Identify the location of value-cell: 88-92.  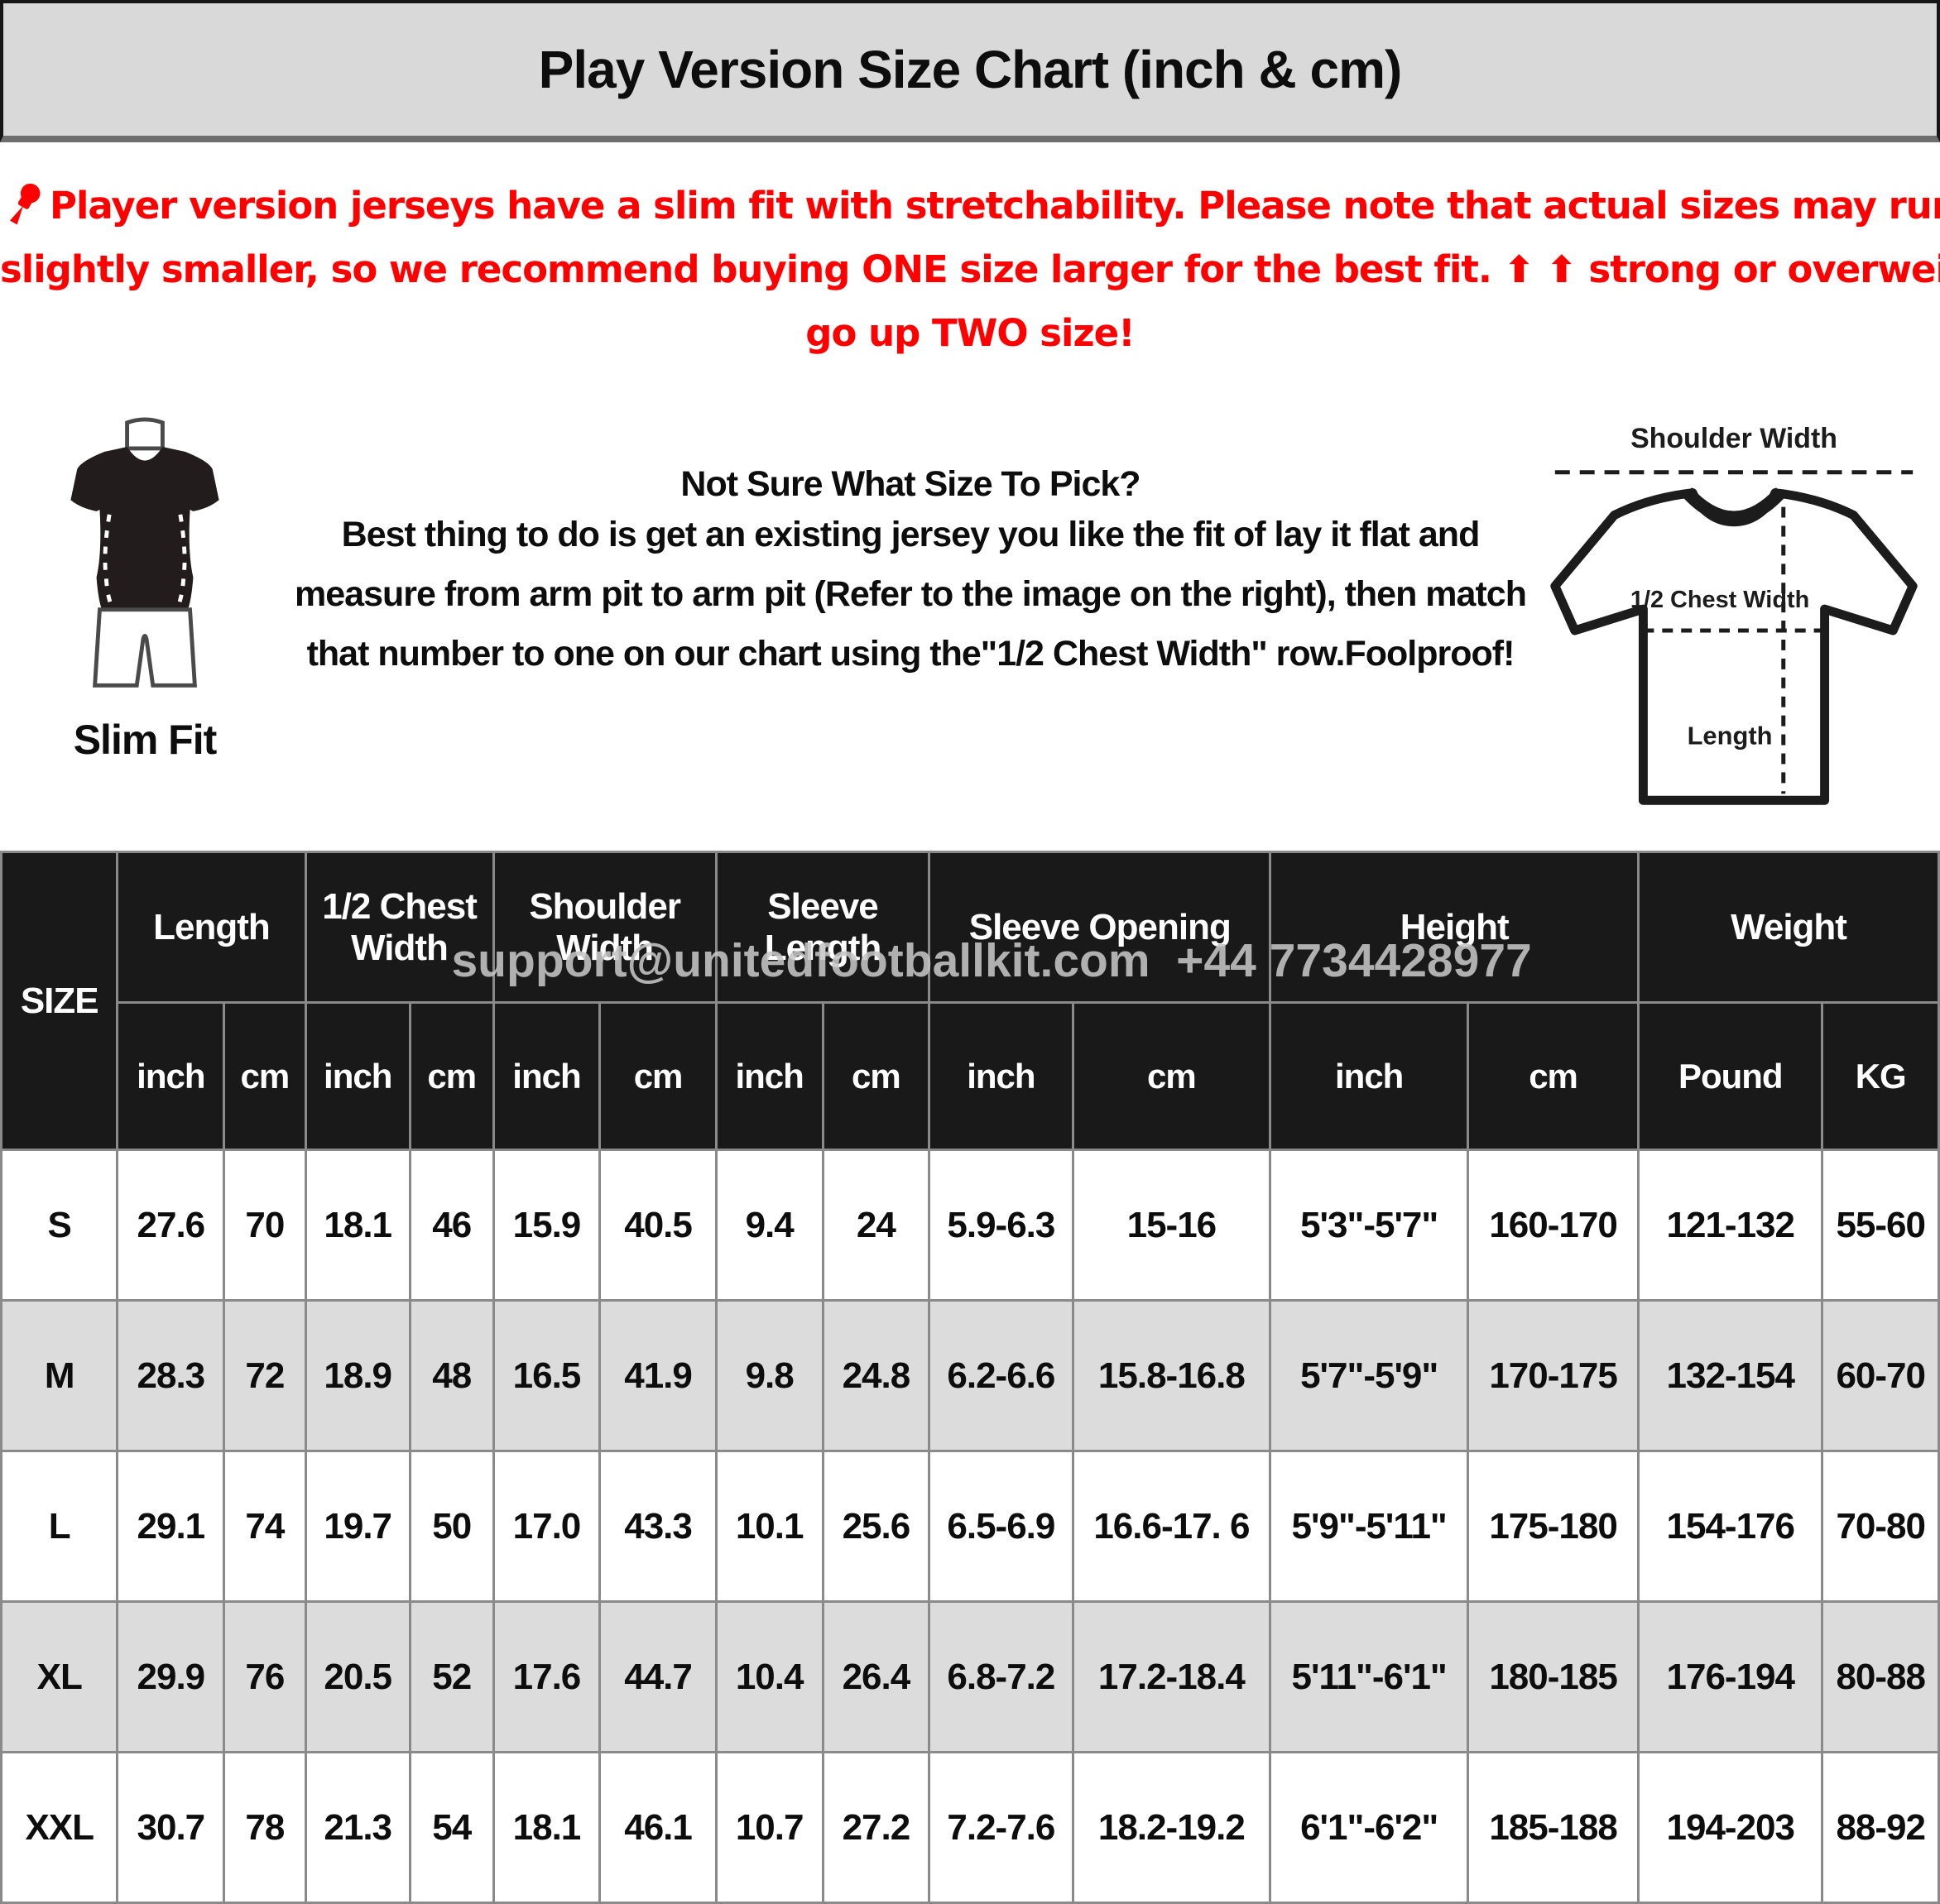
(1880, 1827).